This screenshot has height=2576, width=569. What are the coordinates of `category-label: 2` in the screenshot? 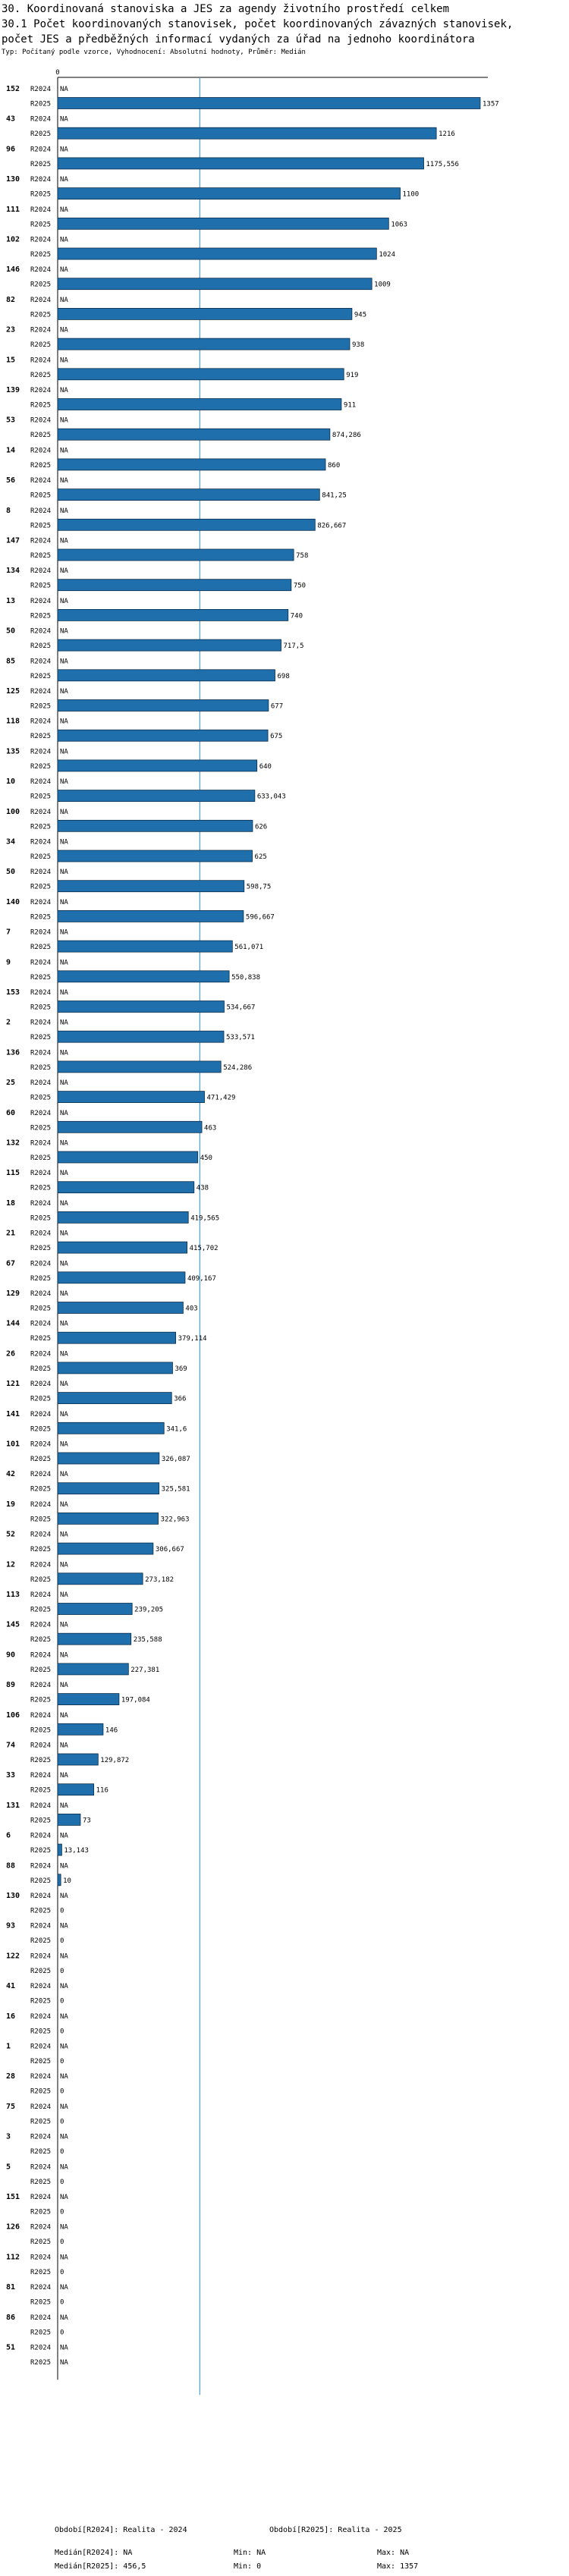 It's located at (9, 1023).